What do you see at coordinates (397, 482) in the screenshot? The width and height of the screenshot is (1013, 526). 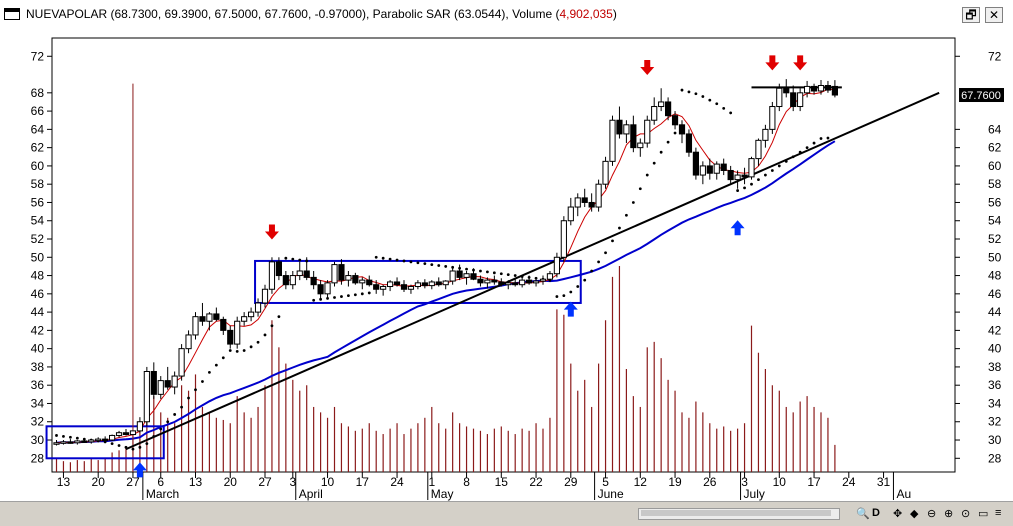 I see `x-tick-label: 24` at bounding box center [397, 482].